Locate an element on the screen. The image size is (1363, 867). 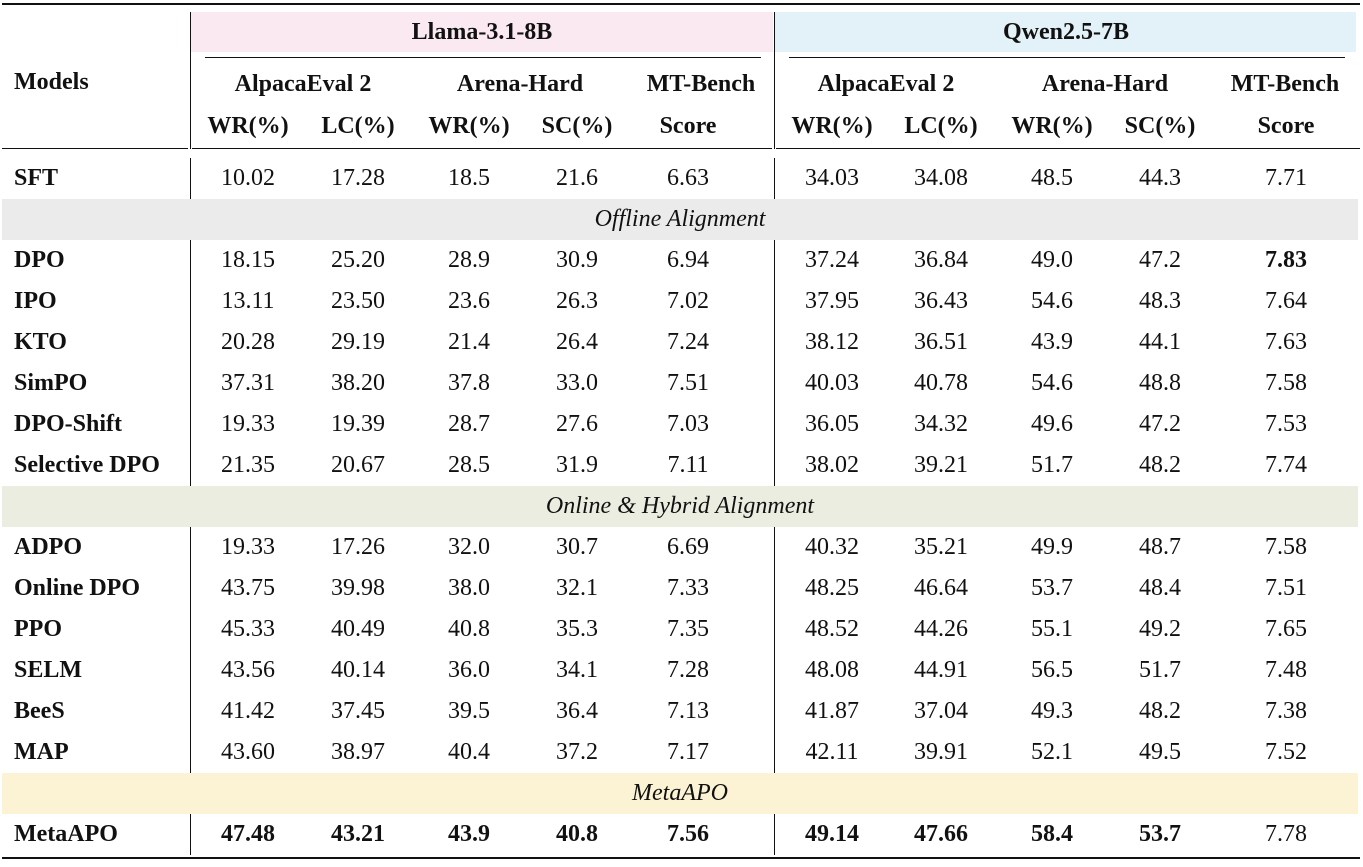
table-cell: 7.83 is located at coordinates (1286, 260).